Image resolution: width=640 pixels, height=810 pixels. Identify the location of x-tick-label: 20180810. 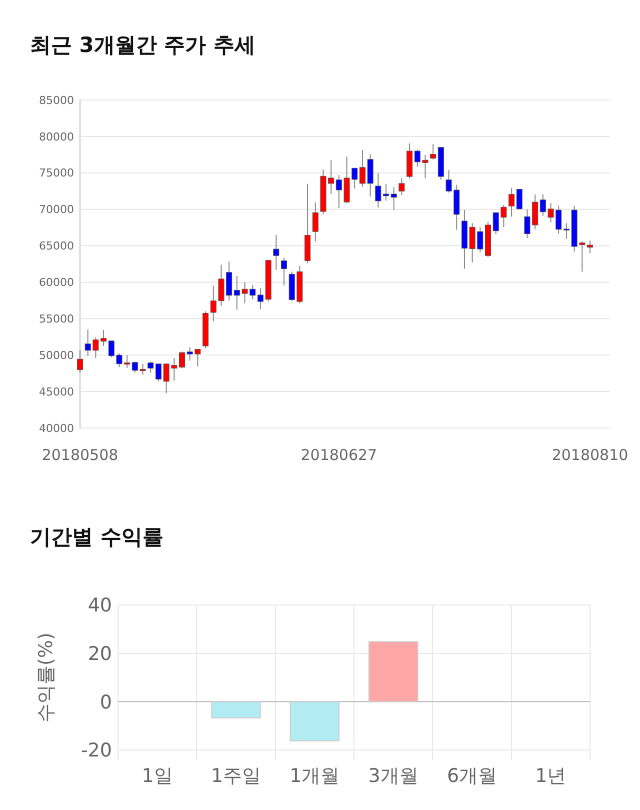
(590, 455).